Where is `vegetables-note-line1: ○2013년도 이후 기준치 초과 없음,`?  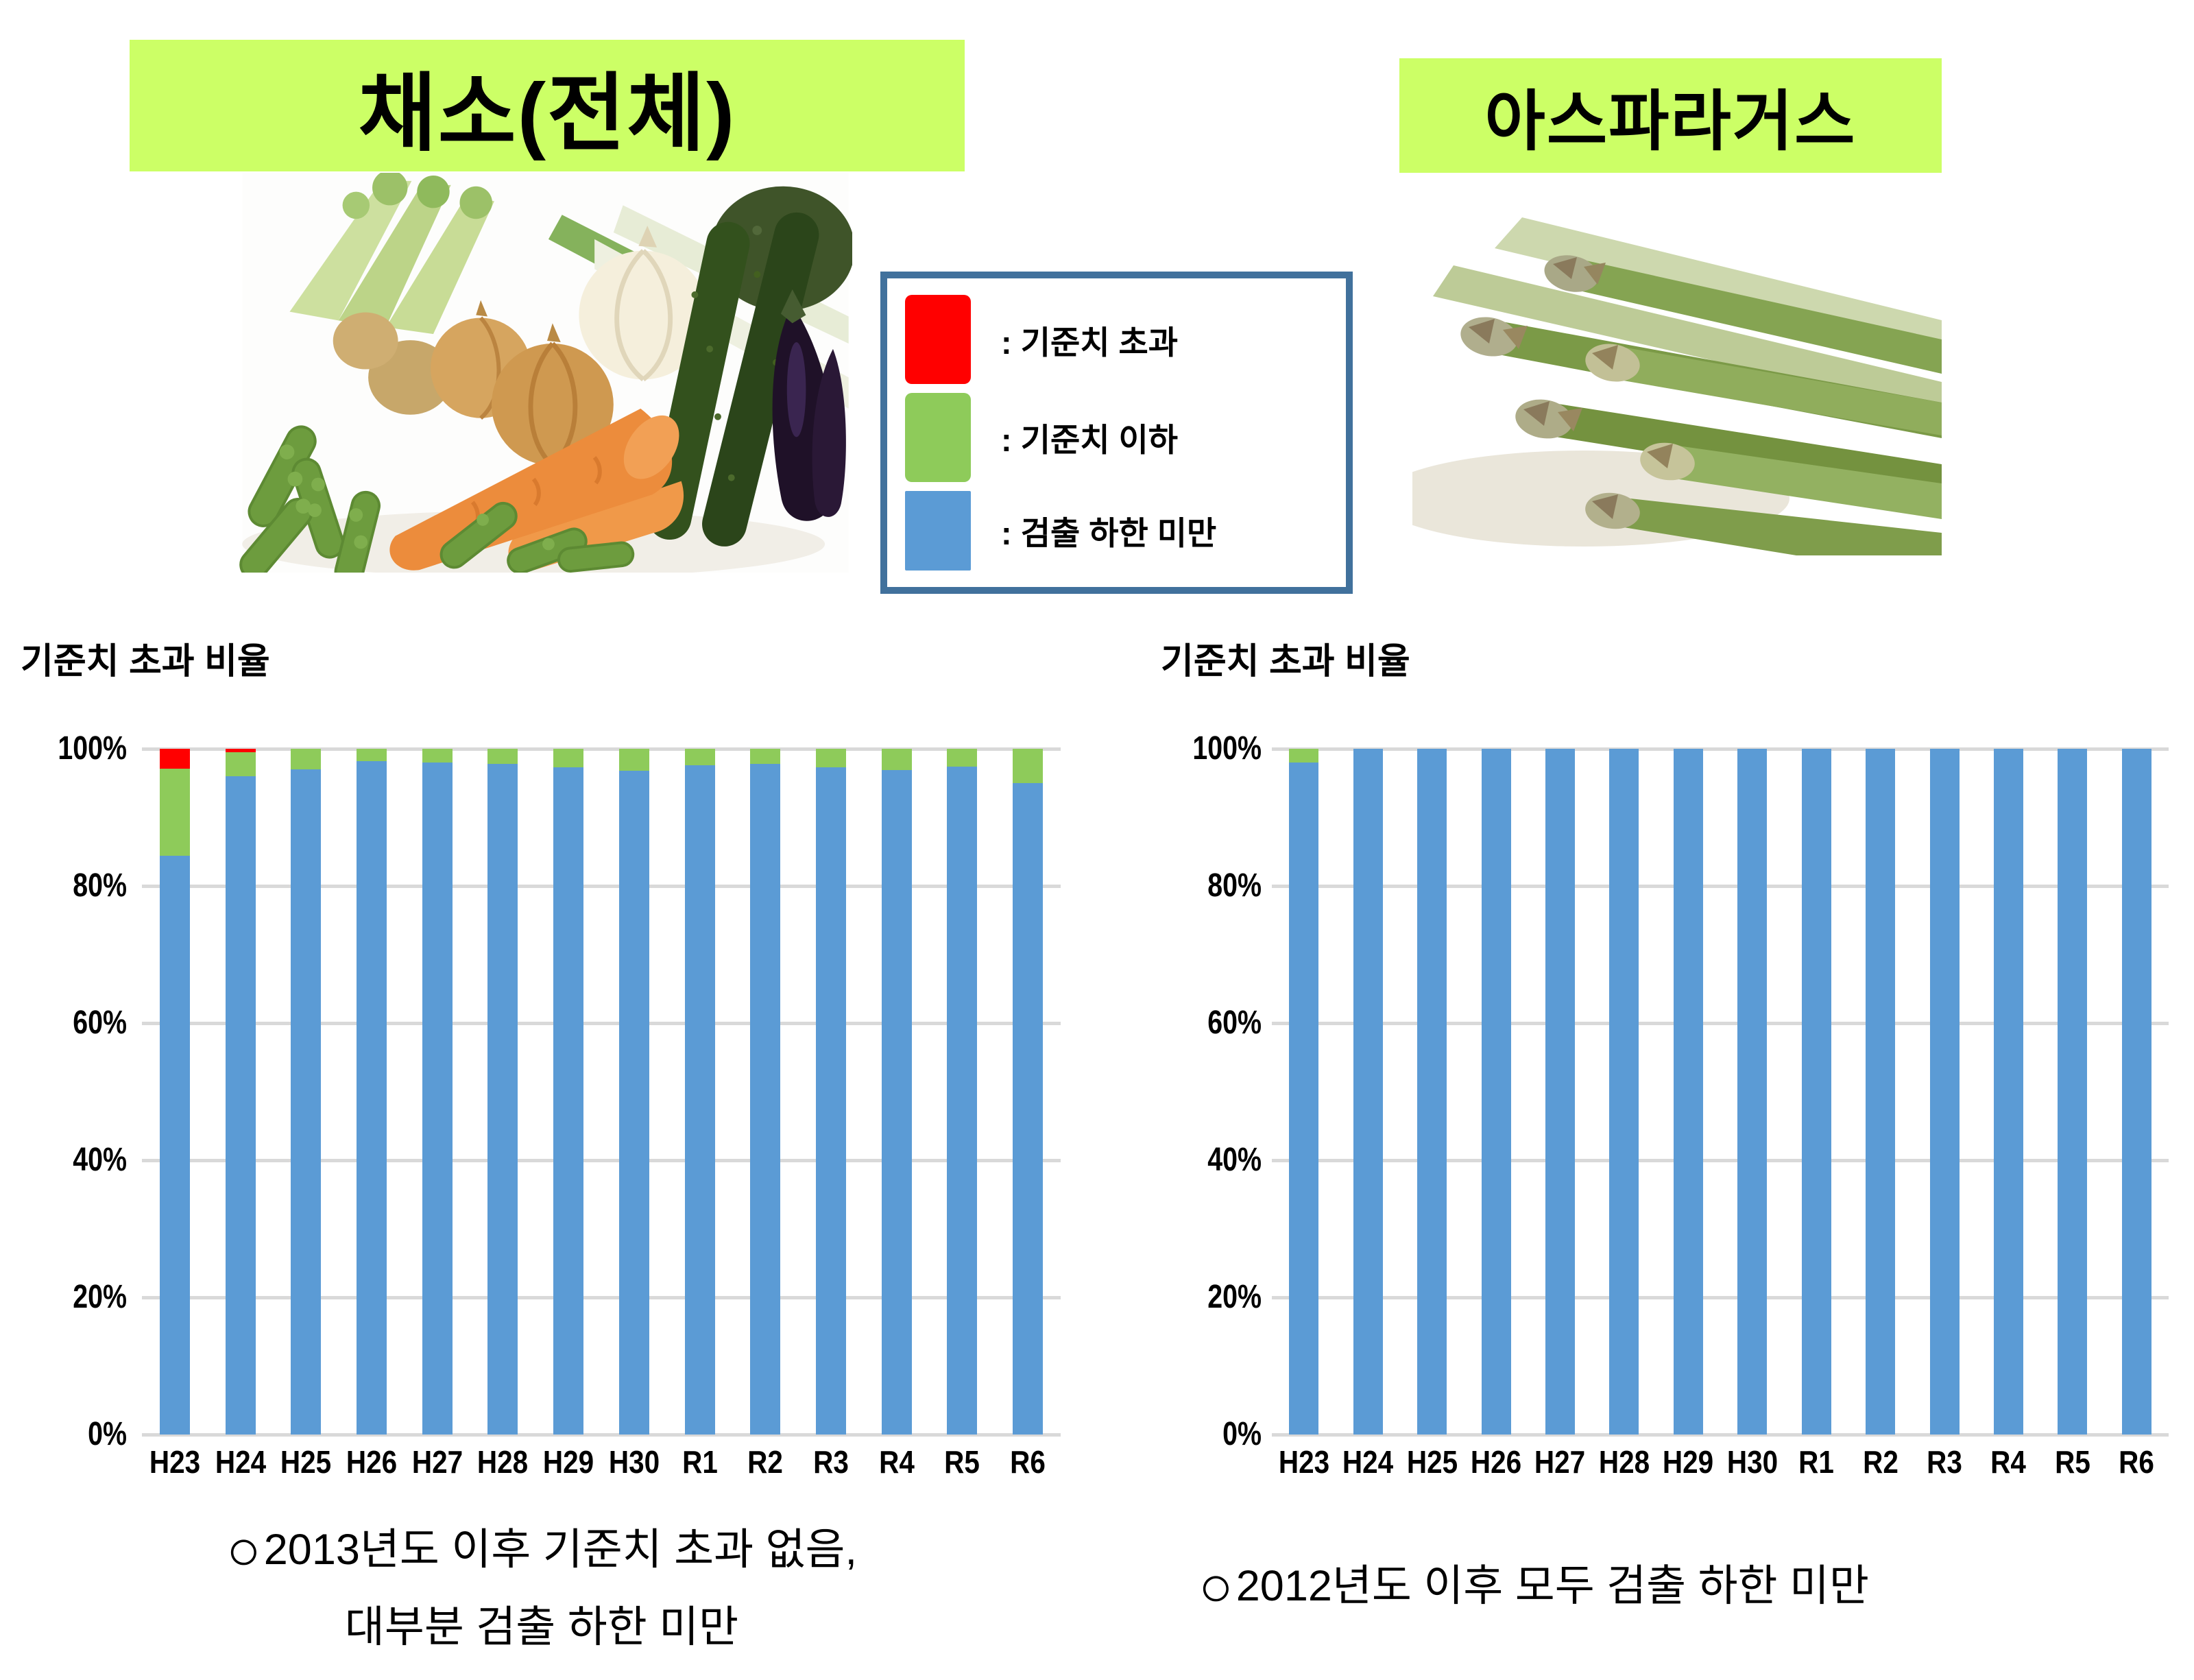 vegetables-note-line1: ○2013년도 이후 기준치 초과 없음, is located at coordinates (541, 1549).